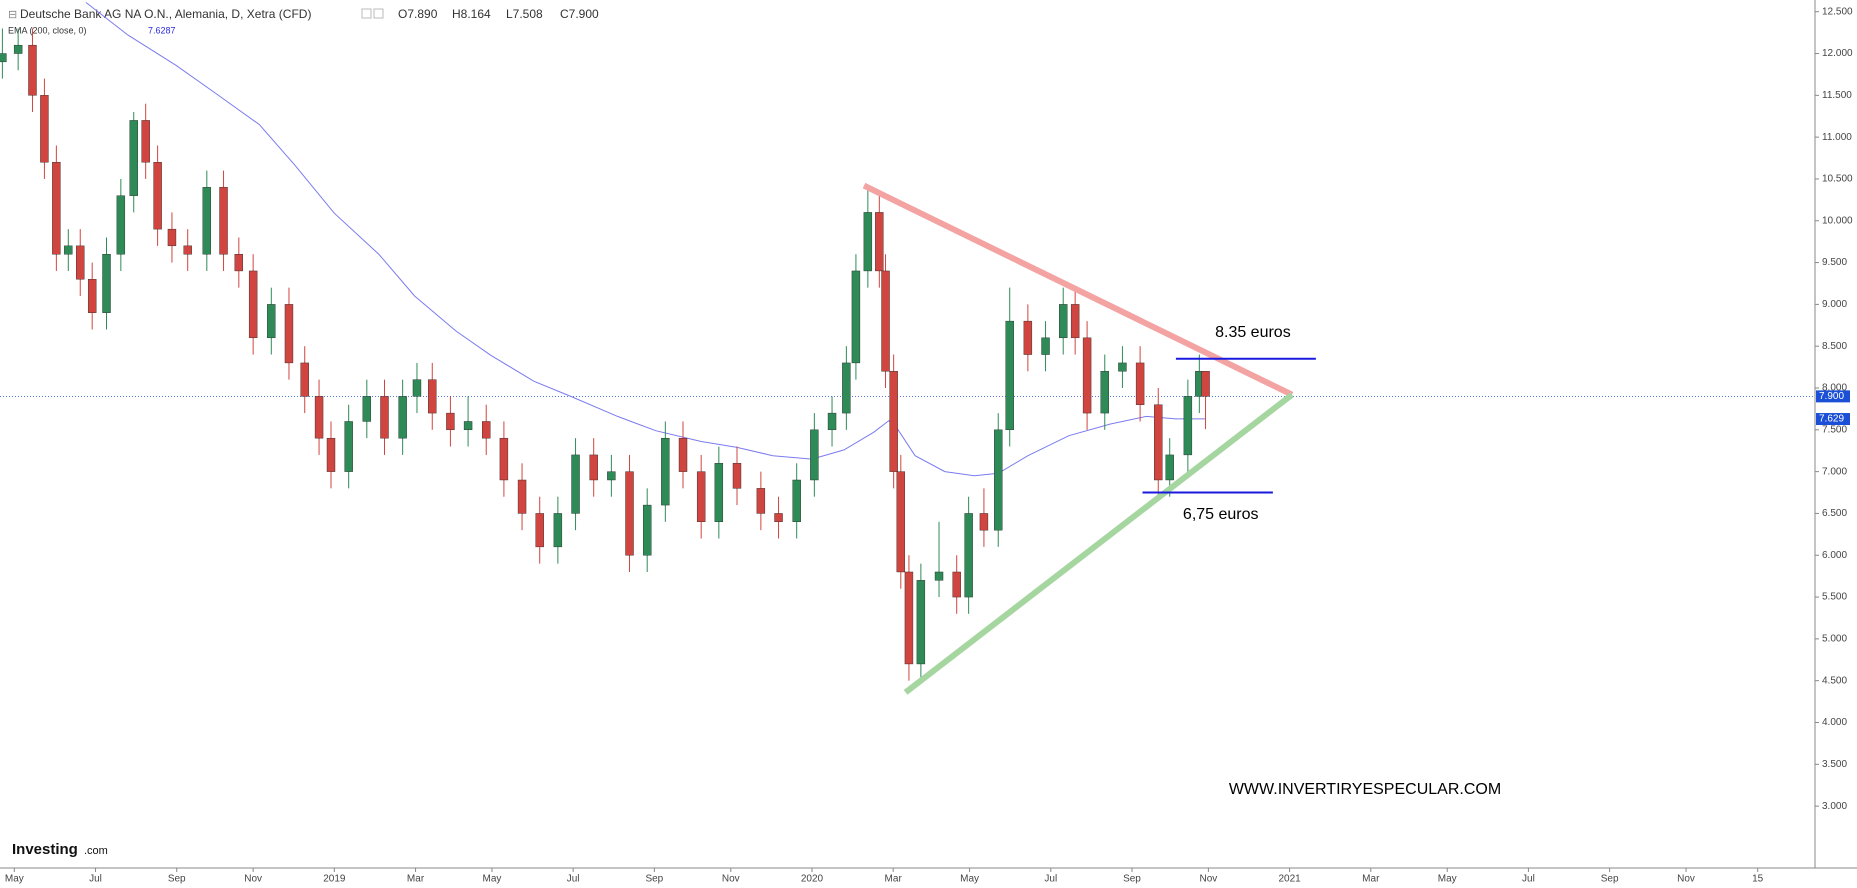  Describe the element at coordinates (1834, 639) in the screenshot. I see `y-tick-label: 5.000` at that location.